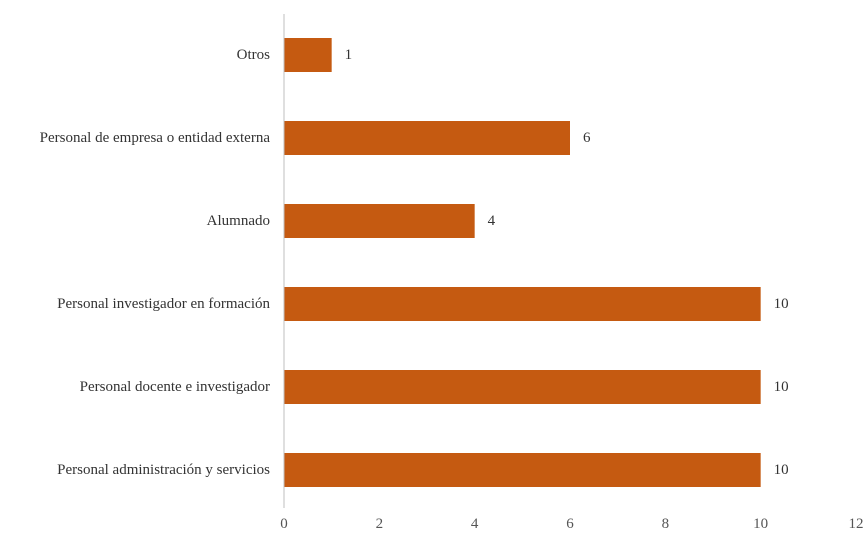 This screenshot has width=866, height=535. I want to click on category-label: Alumnado, so click(238, 221).